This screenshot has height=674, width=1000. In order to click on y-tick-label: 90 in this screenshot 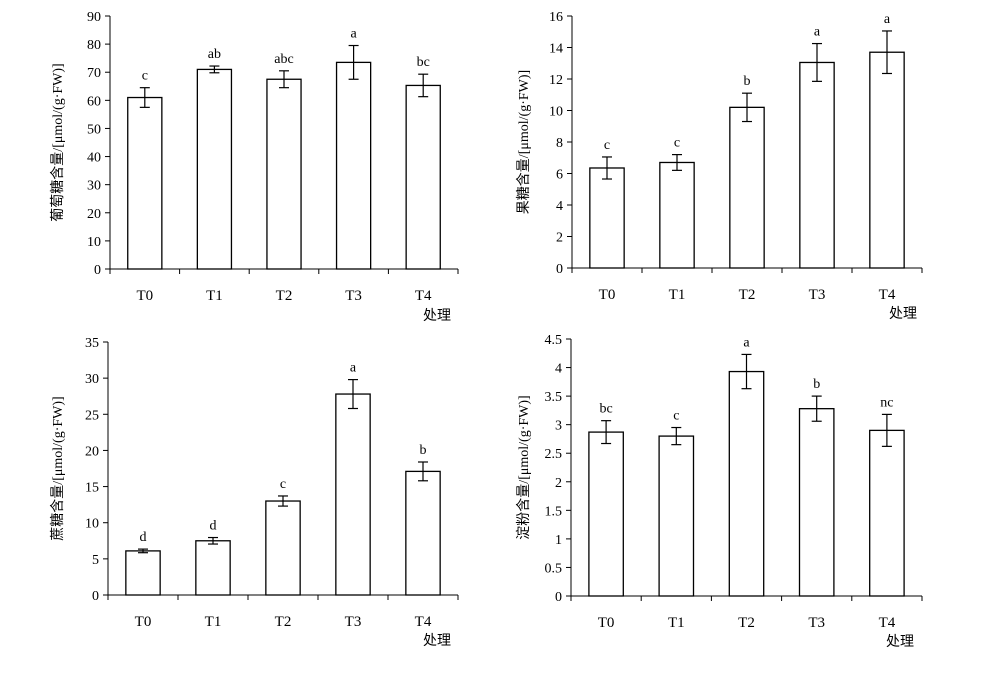, I will do `click(94, 17)`.